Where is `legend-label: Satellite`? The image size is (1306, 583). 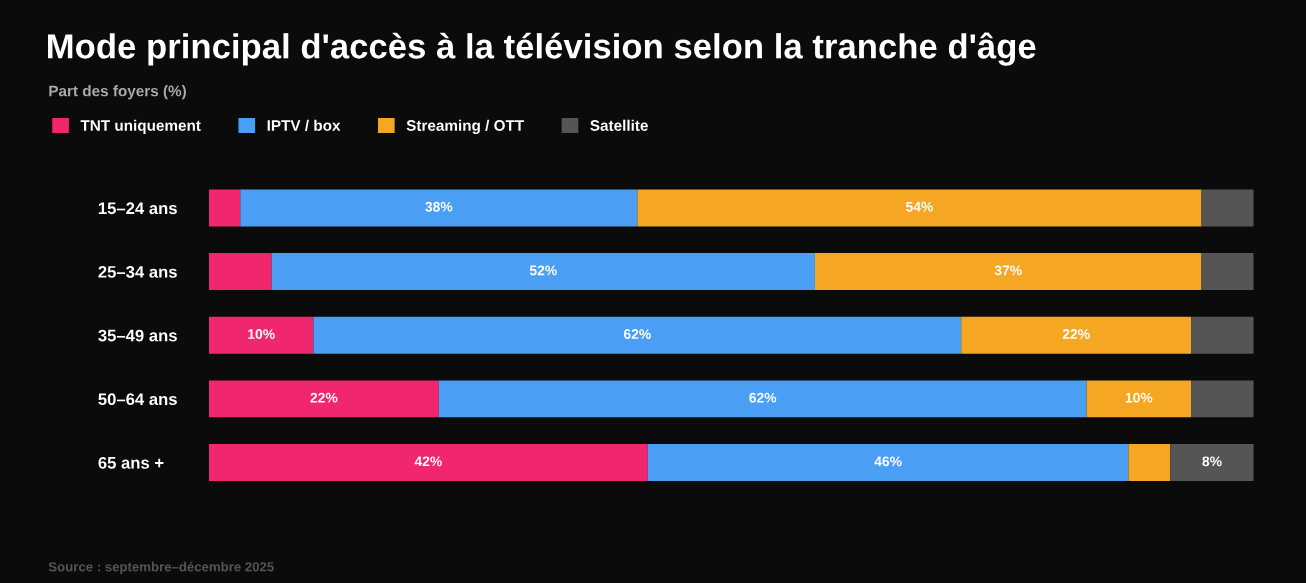 legend-label: Satellite is located at coordinates (619, 125).